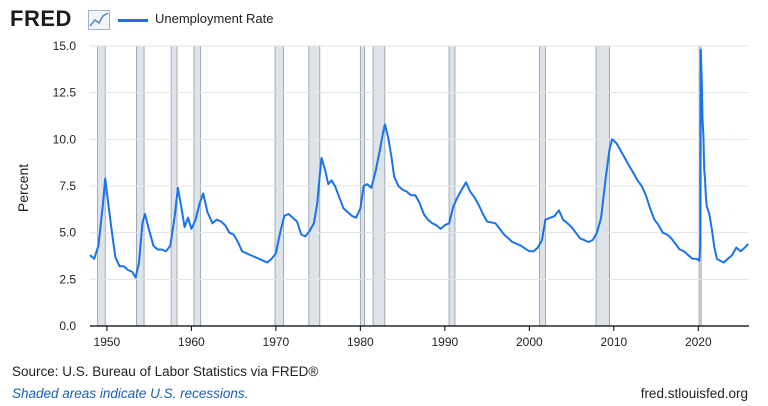 Image resolution: width=768 pixels, height=406 pixels. I want to click on x-tick-label-5: 2000, so click(529, 342).